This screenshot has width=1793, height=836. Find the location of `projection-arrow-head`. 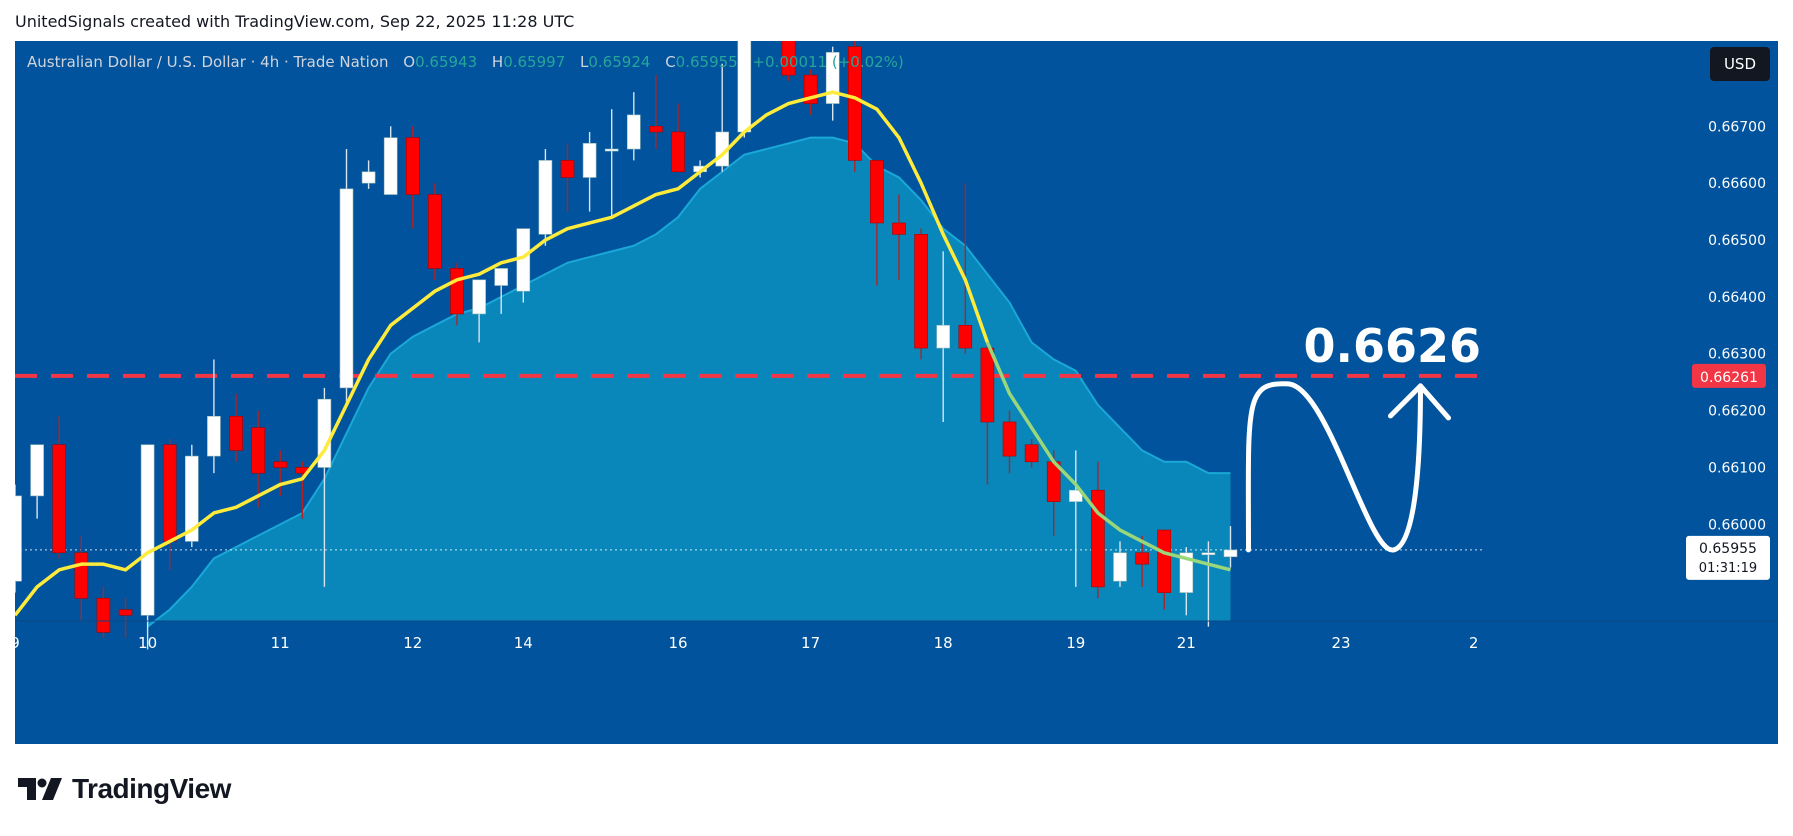

projection-arrow-head is located at coordinates (1419, 402).